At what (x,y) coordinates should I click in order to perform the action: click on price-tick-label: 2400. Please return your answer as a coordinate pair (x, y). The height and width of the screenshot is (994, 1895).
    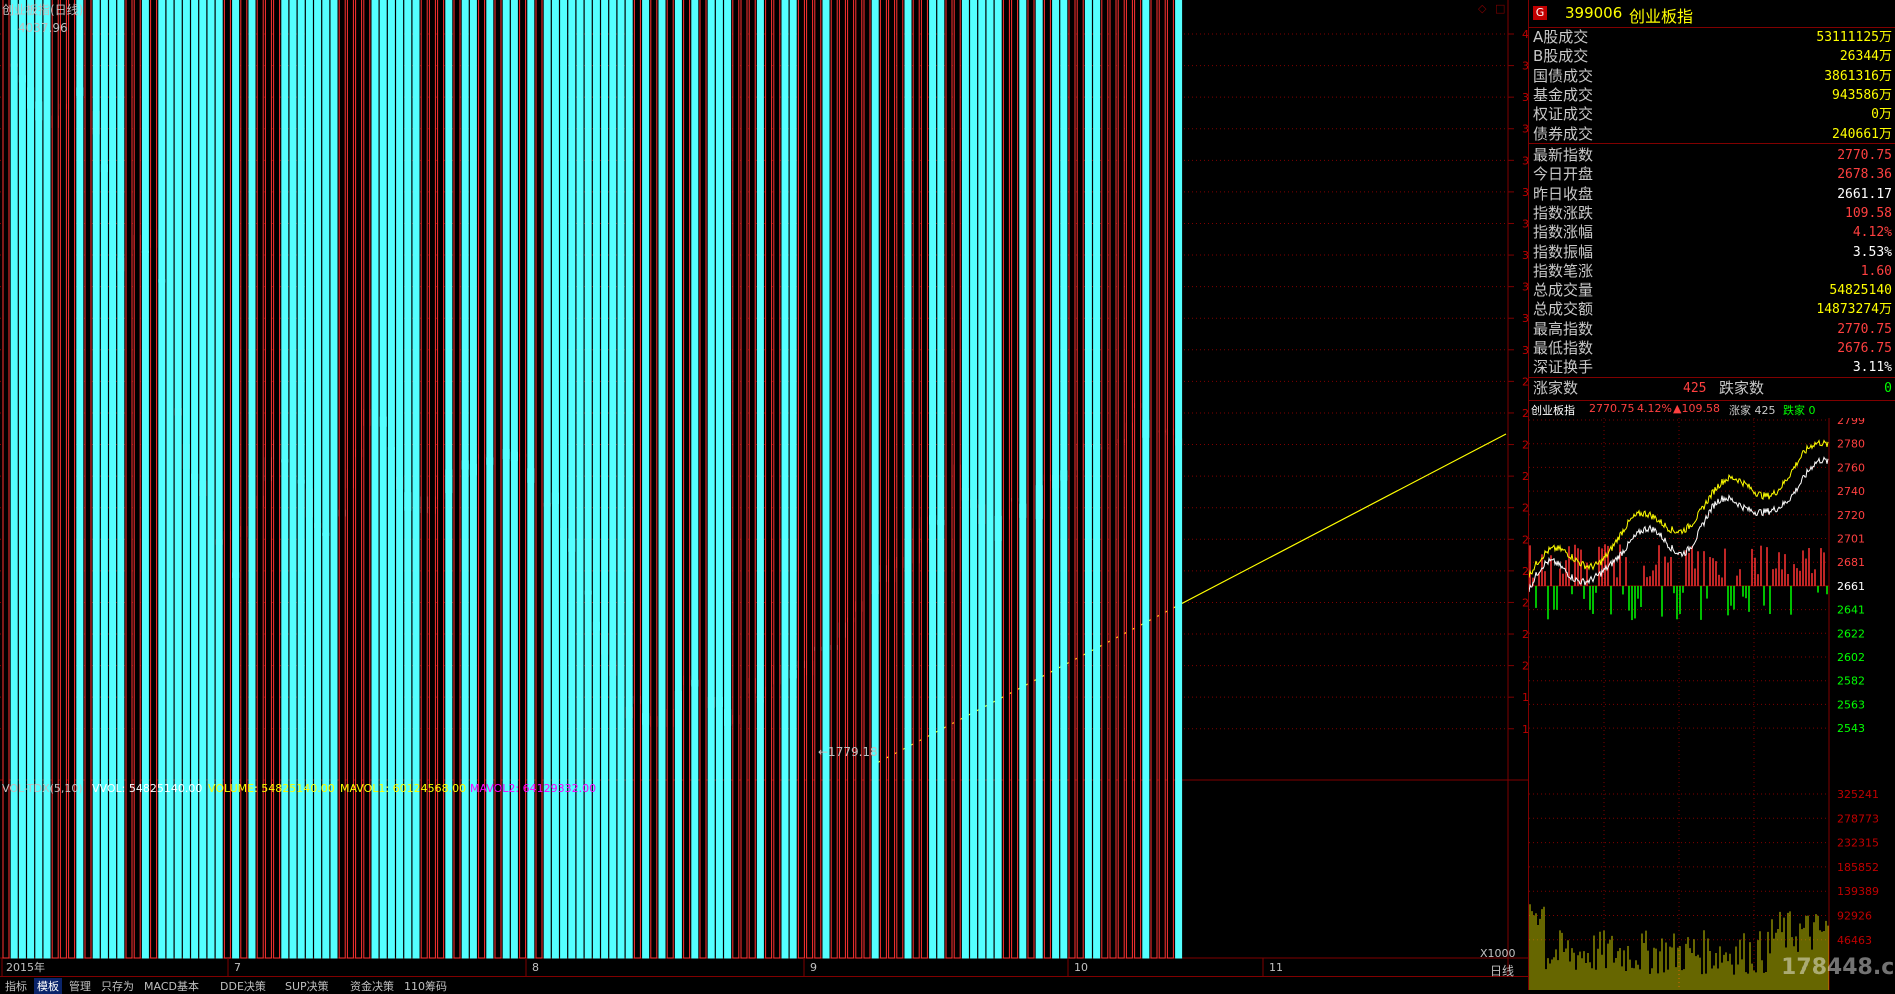
    Looking at the image, I should click on (1525, 539).